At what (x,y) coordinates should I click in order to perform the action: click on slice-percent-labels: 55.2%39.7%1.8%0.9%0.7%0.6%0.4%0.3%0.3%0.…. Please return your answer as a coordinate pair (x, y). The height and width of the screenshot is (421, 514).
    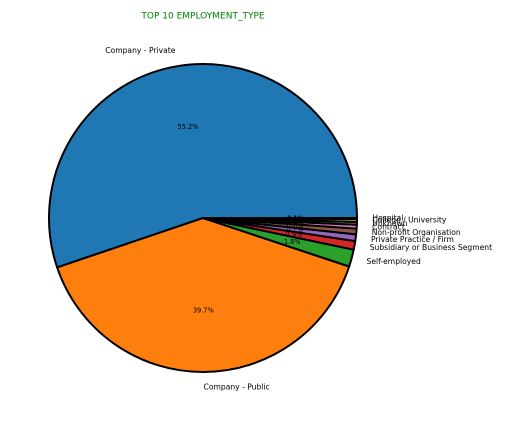
    Looking at the image, I should click on (240, 219).